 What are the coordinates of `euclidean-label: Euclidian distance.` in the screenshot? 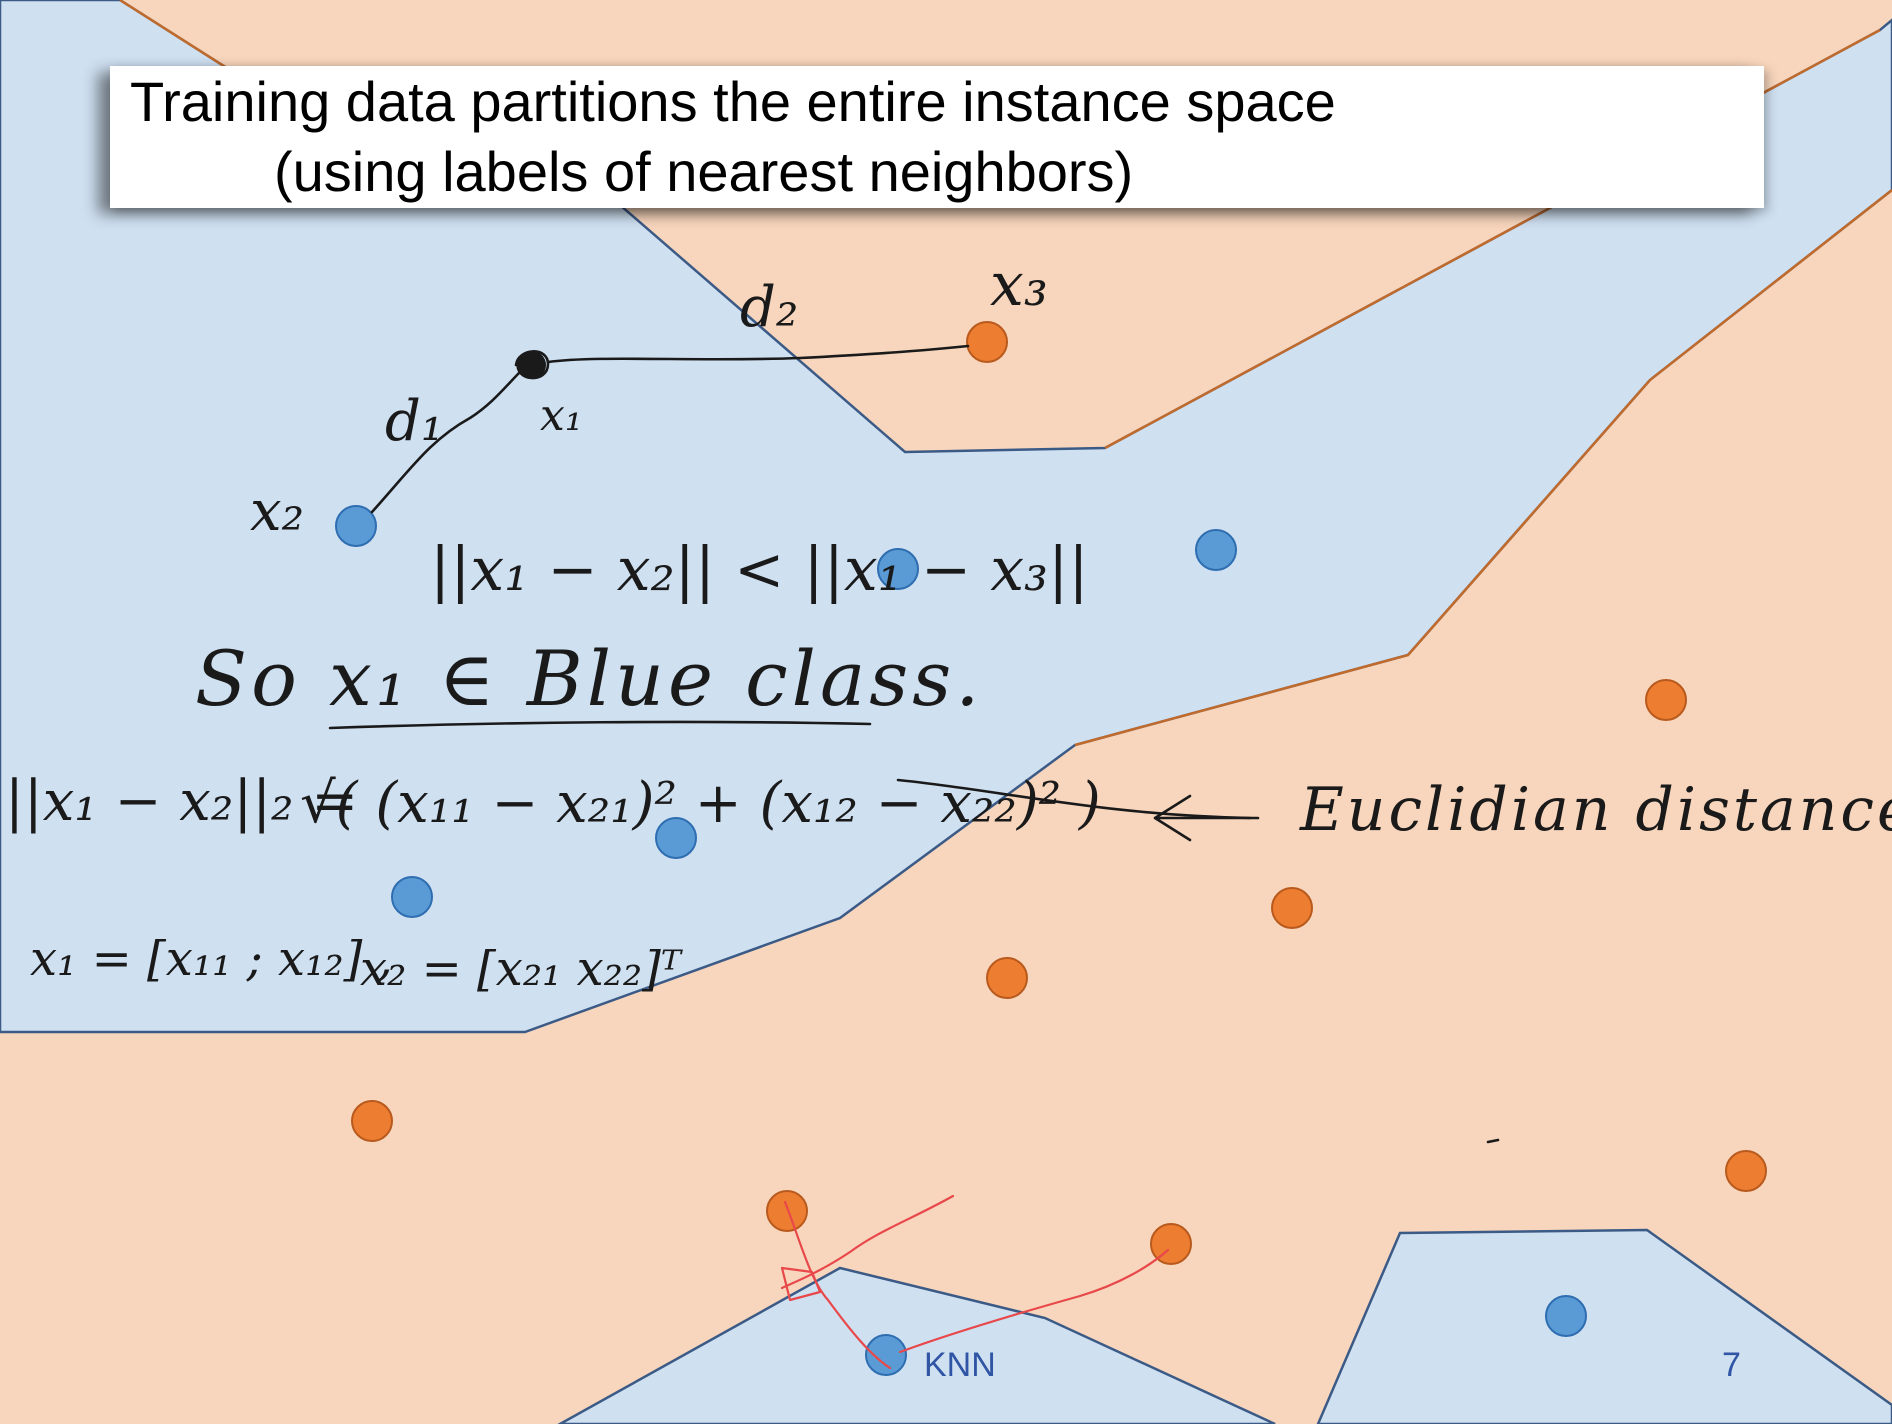 It's located at (1595, 810).